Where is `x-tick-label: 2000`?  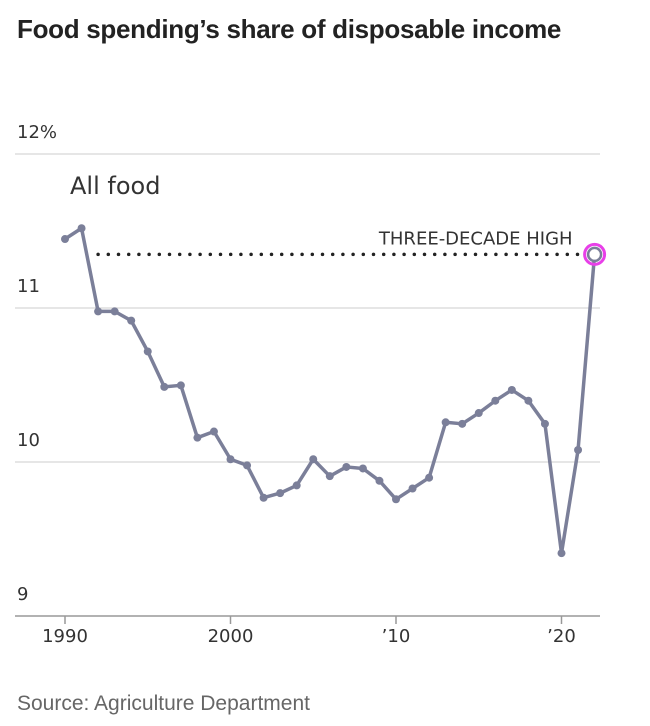
x-tick-label: 2000 is located at coordinates (231, 636).